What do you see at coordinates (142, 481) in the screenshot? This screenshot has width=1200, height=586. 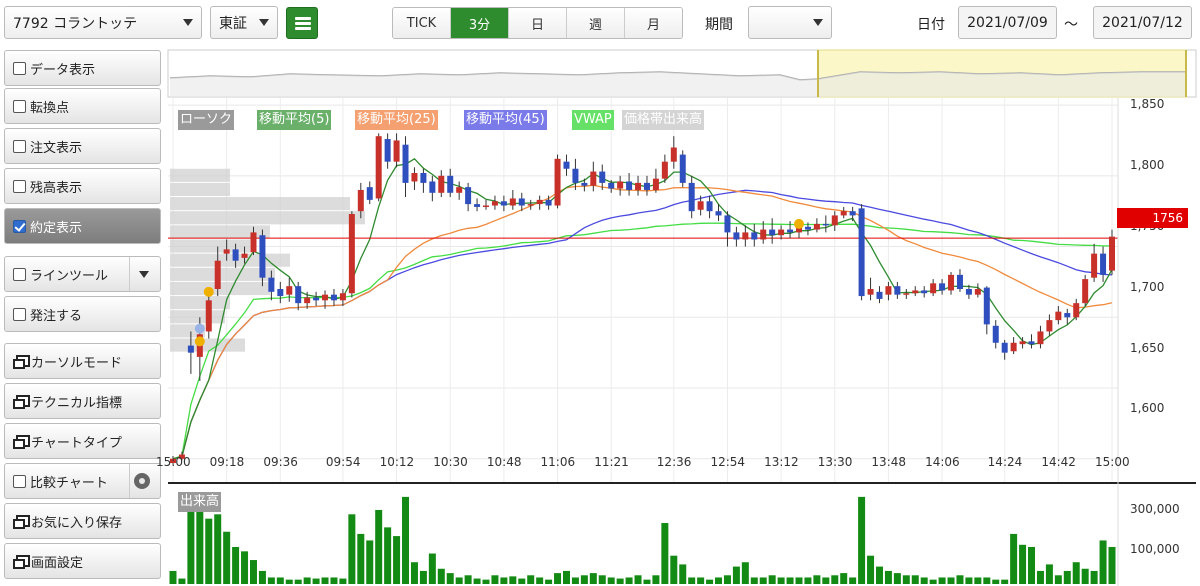 I see `gear-icon` at bounding box center [142, 481].